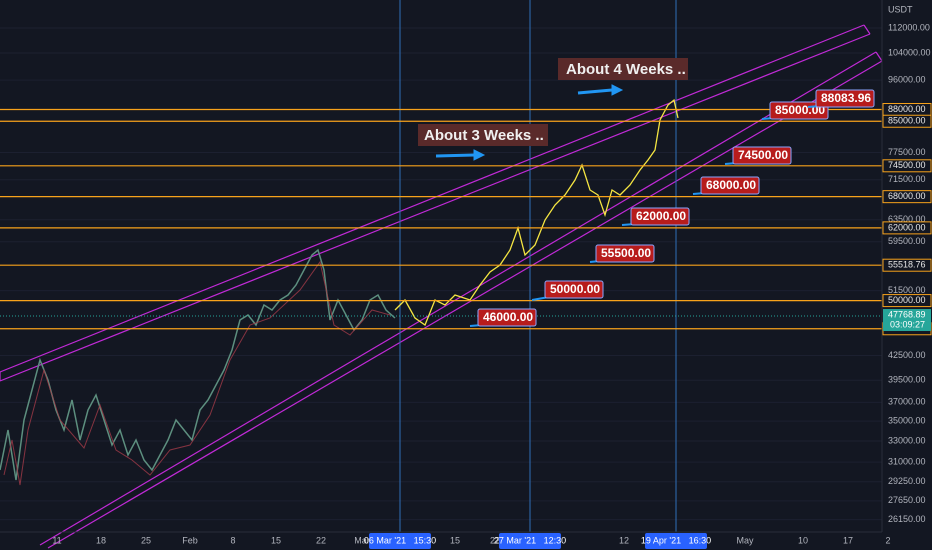  What do you see at coordinates (907, 519) in the screenshot?
I see `price-label: 26150.00` at bounding box center [907, 519].